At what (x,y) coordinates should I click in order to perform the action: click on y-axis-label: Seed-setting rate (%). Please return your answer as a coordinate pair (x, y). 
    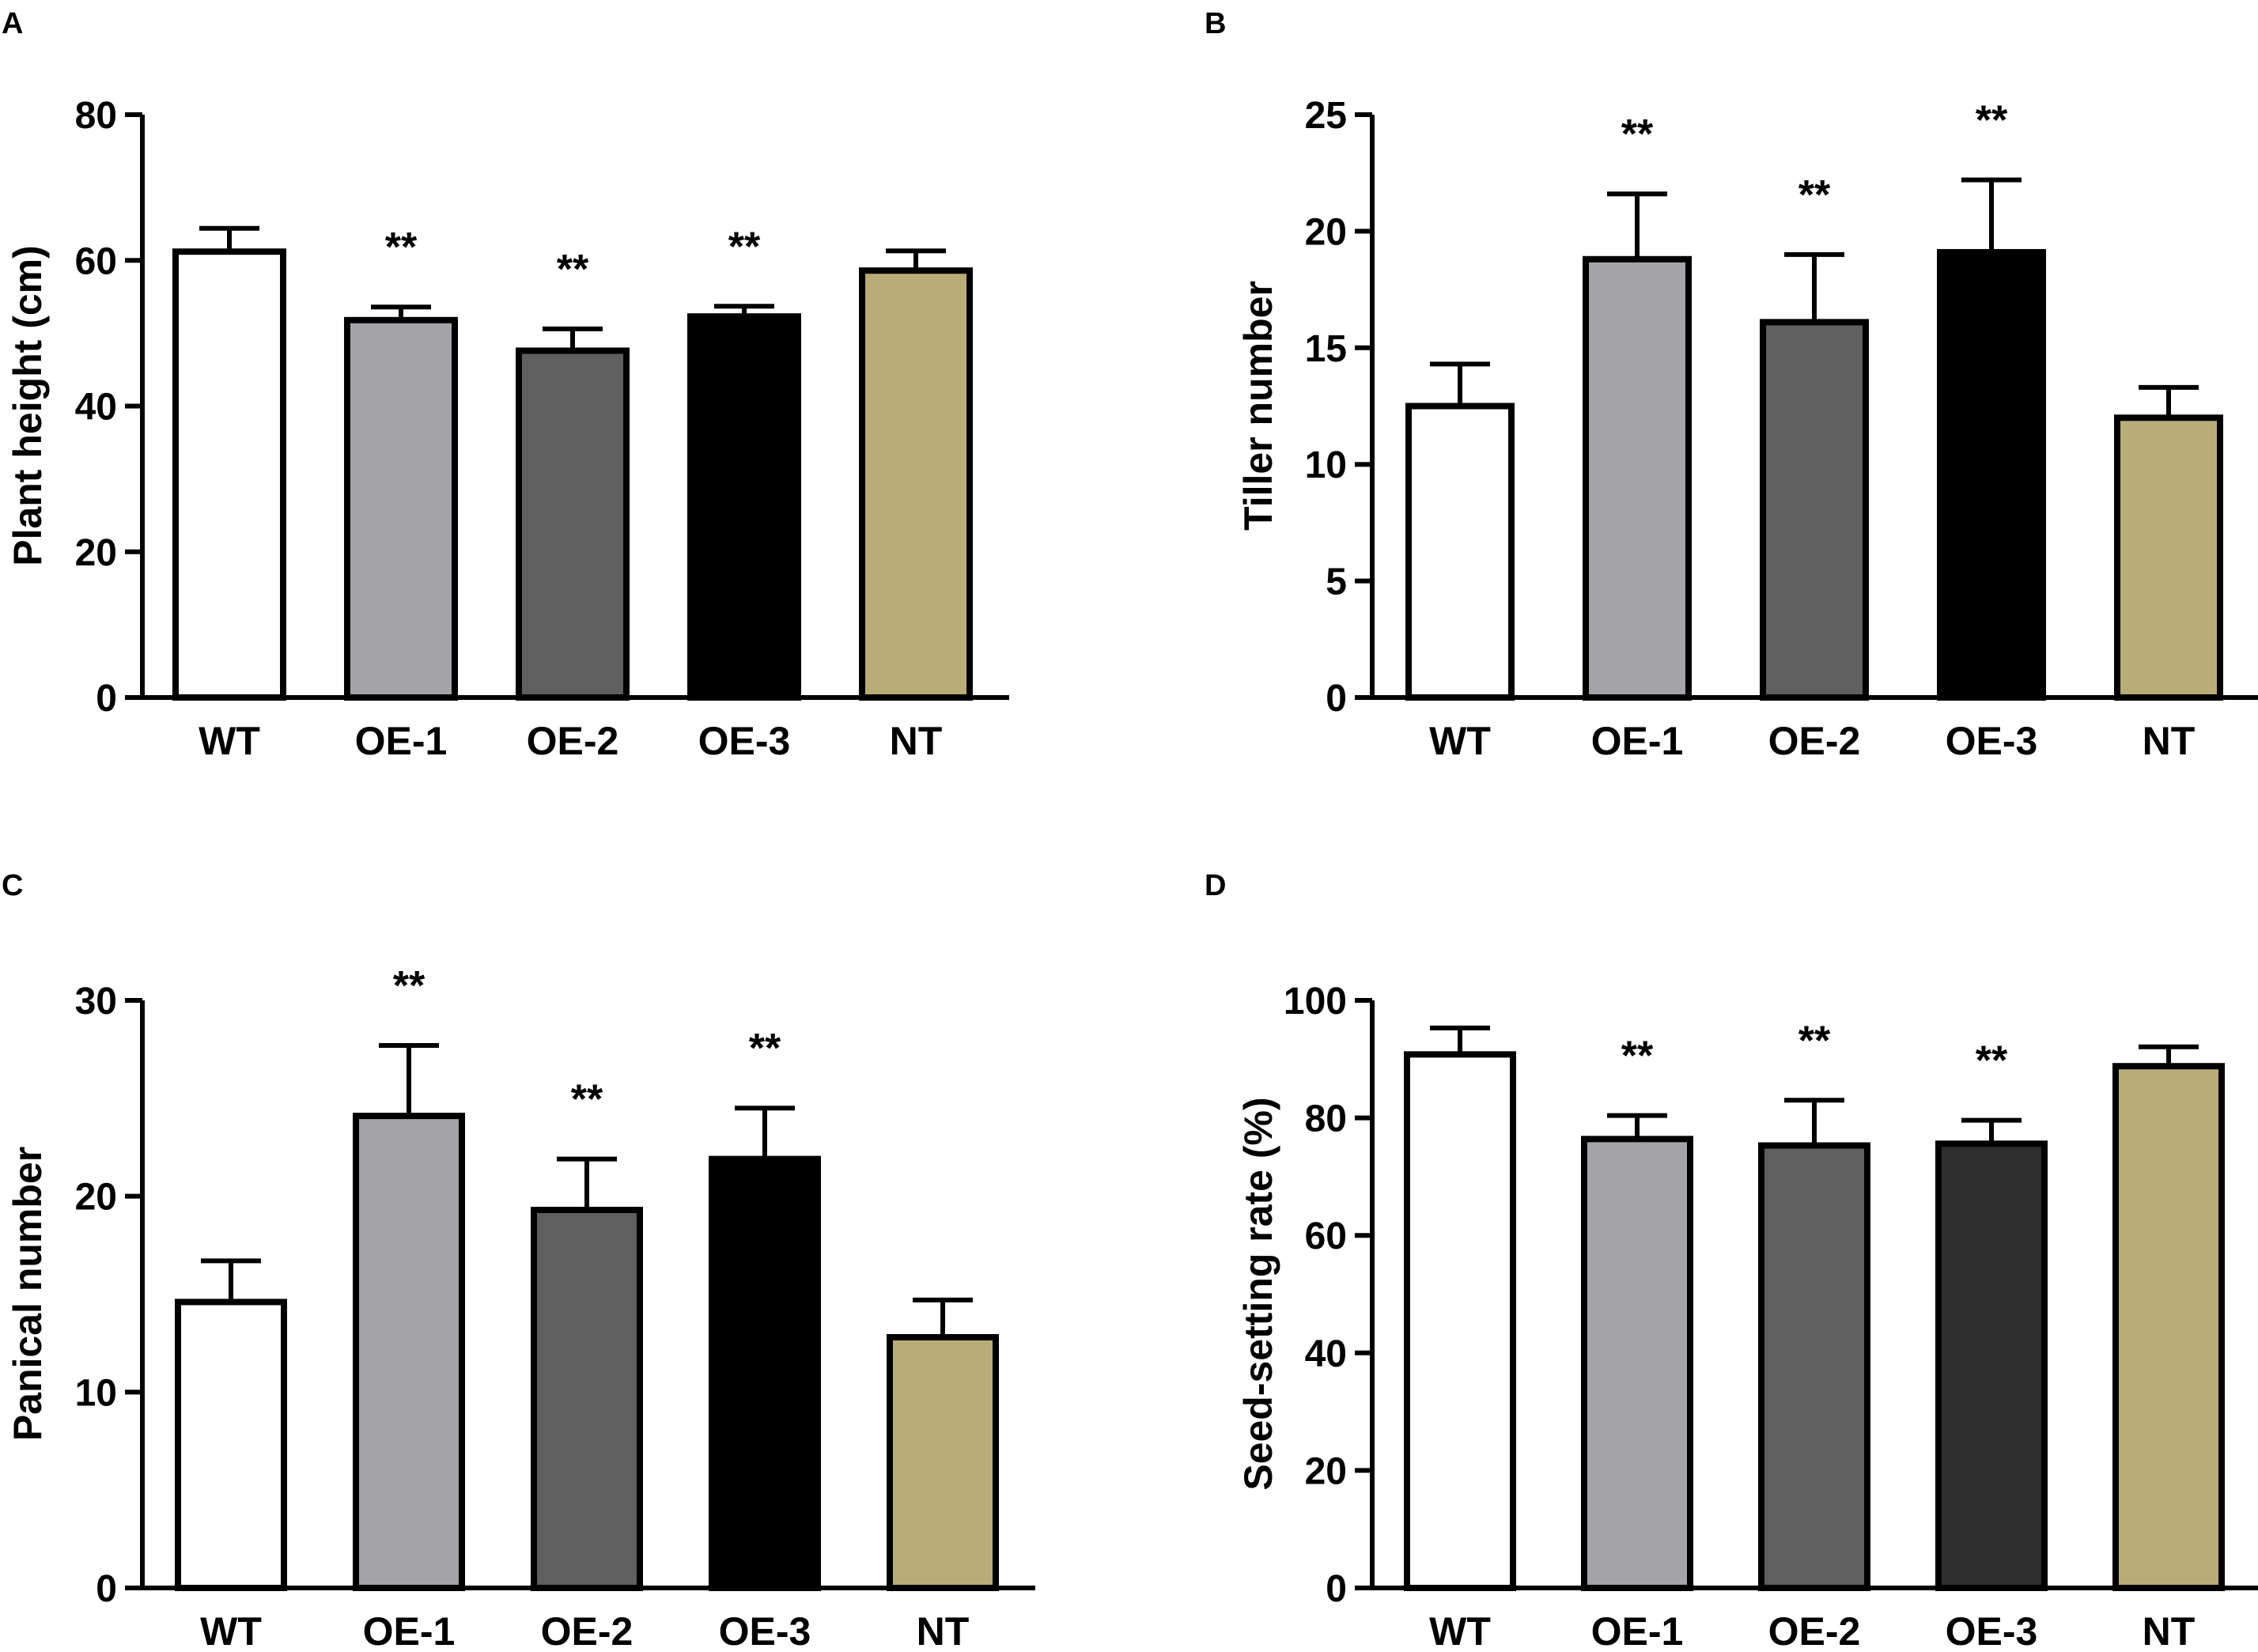
    Looking at the image, I should click on (1258, 1293).